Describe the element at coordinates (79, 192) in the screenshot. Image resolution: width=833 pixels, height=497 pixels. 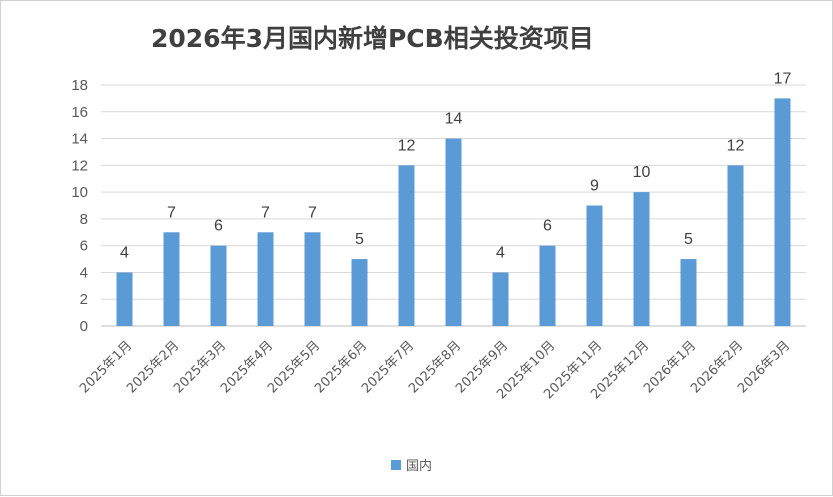
I see `y-tick-label: 10` at that location.